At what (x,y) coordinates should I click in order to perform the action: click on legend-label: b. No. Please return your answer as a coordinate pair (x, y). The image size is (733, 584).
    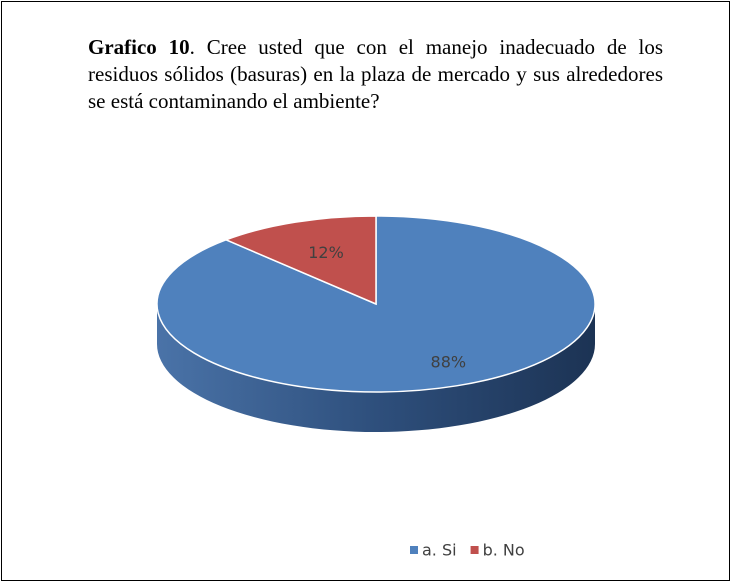
    Looking at the image, I should click on (504, 550).